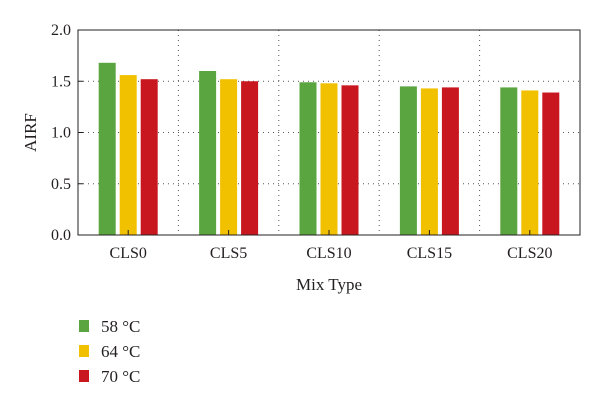 The height and width of the screenshot is (405, 600). I want to click on x-tick-label: CLS10, so click(328, 253).